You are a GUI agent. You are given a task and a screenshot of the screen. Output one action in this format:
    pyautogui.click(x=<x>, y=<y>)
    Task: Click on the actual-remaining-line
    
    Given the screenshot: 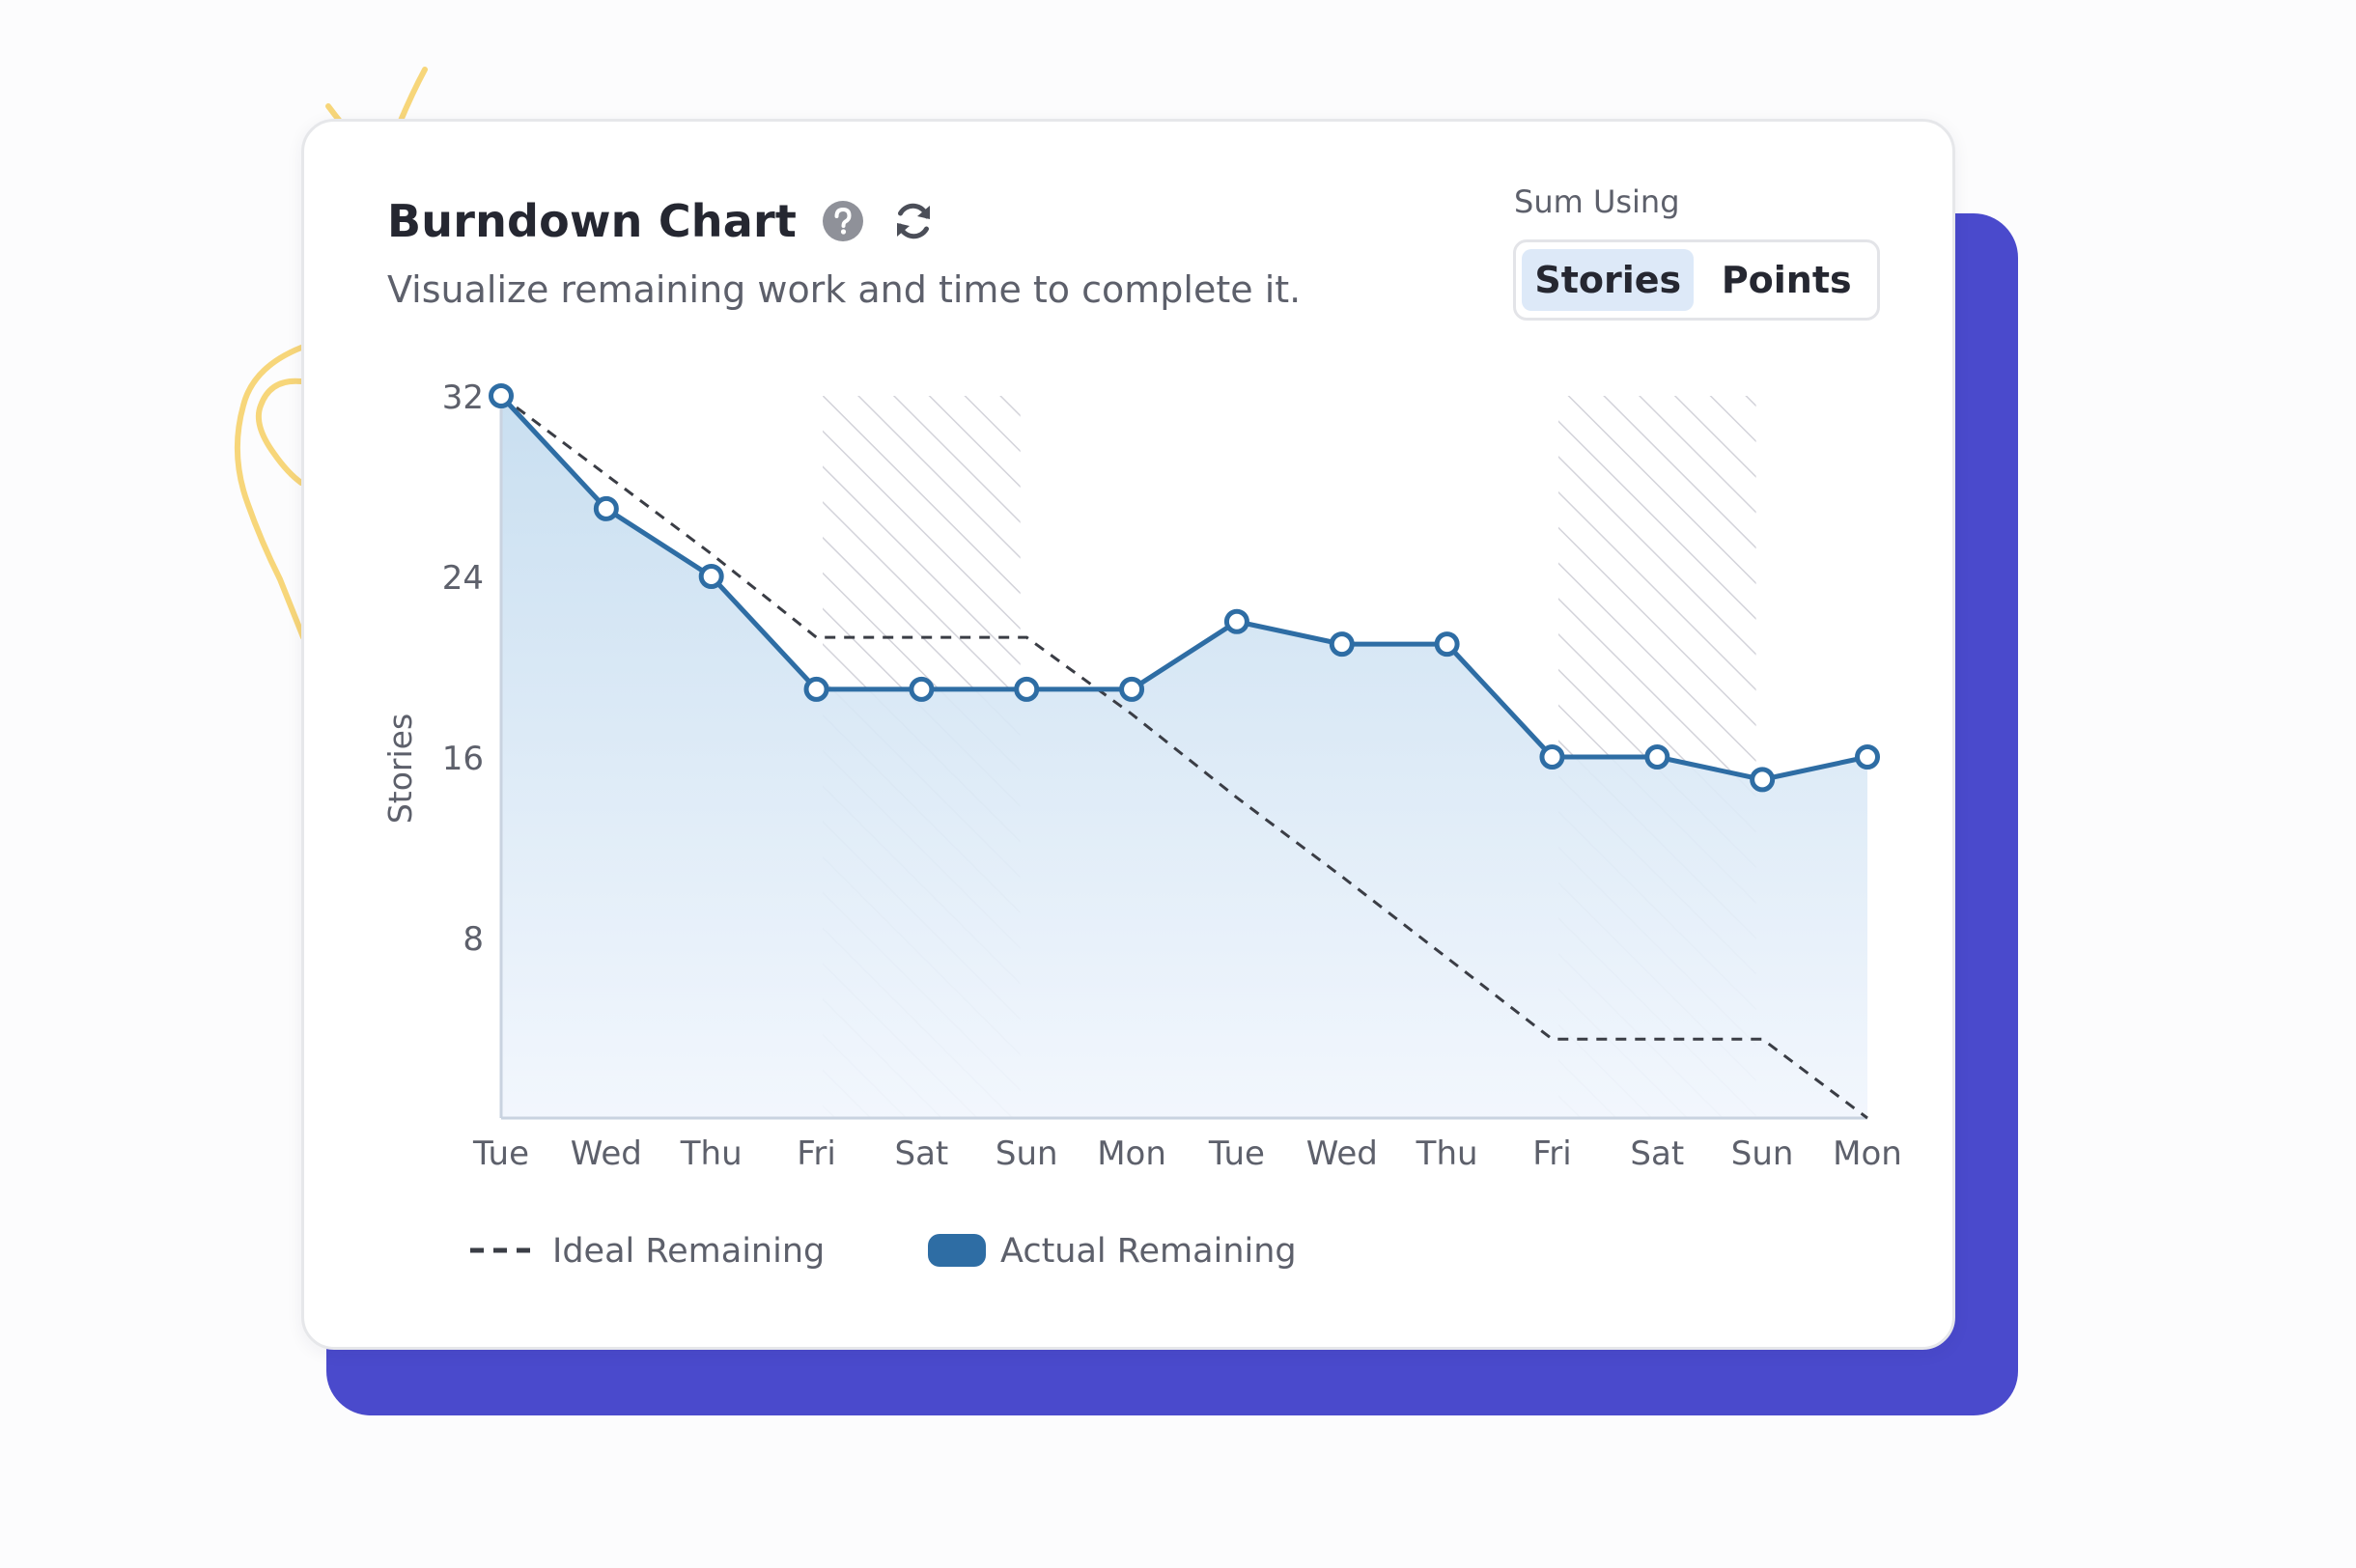 What is the action you would take?
    pyautogui.click(x=1183, y=588)
    